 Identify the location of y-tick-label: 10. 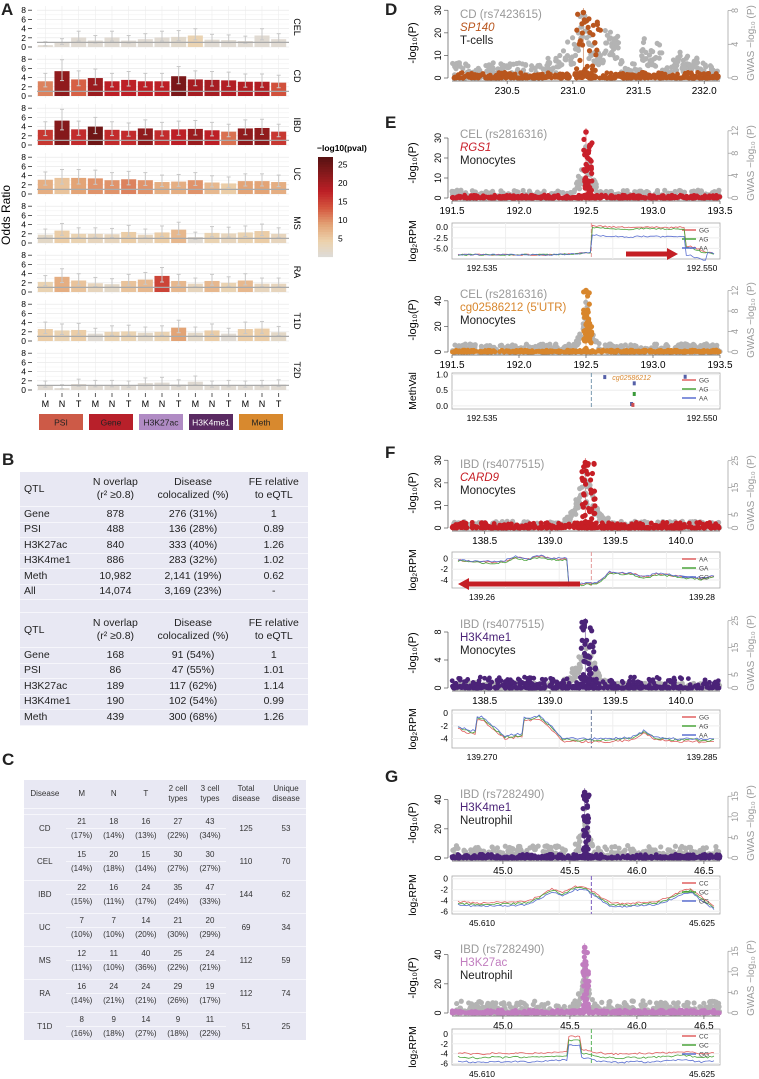
(438, 505).